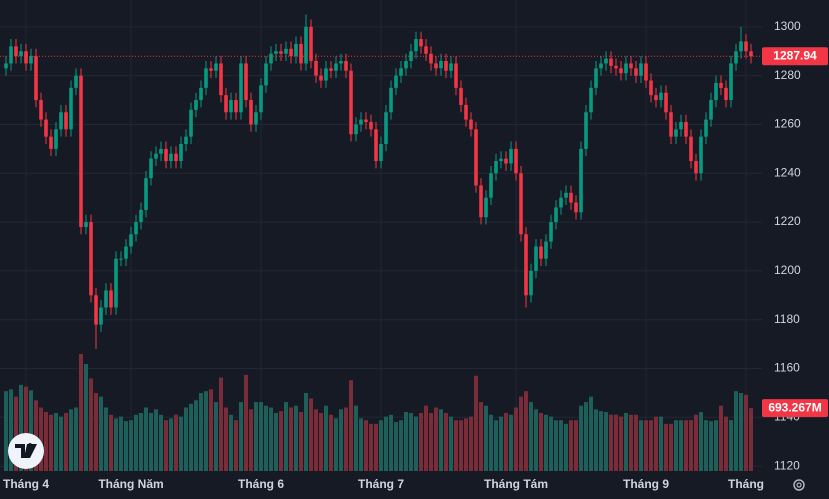 Image resolution: width=829 pixels, height=499 pixels. I want to click on y-tick-label: 1260, so click(787, 124).